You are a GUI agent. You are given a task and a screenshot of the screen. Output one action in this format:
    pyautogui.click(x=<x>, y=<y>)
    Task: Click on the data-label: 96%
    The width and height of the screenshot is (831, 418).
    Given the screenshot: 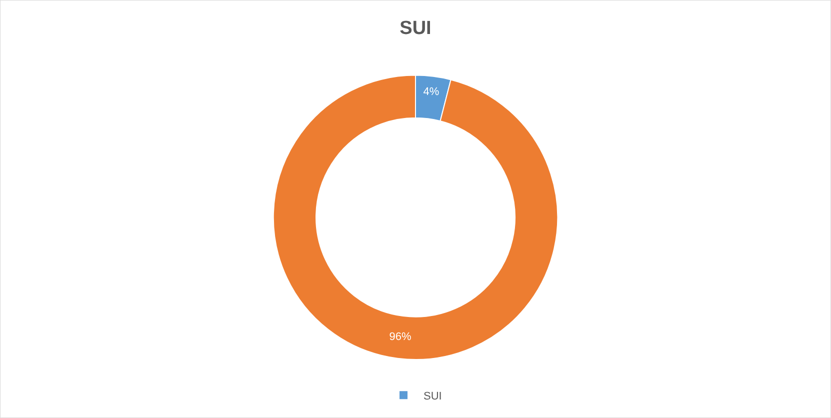 What is the action you would take?
    pyautogui.click(x=400, y=337)
    